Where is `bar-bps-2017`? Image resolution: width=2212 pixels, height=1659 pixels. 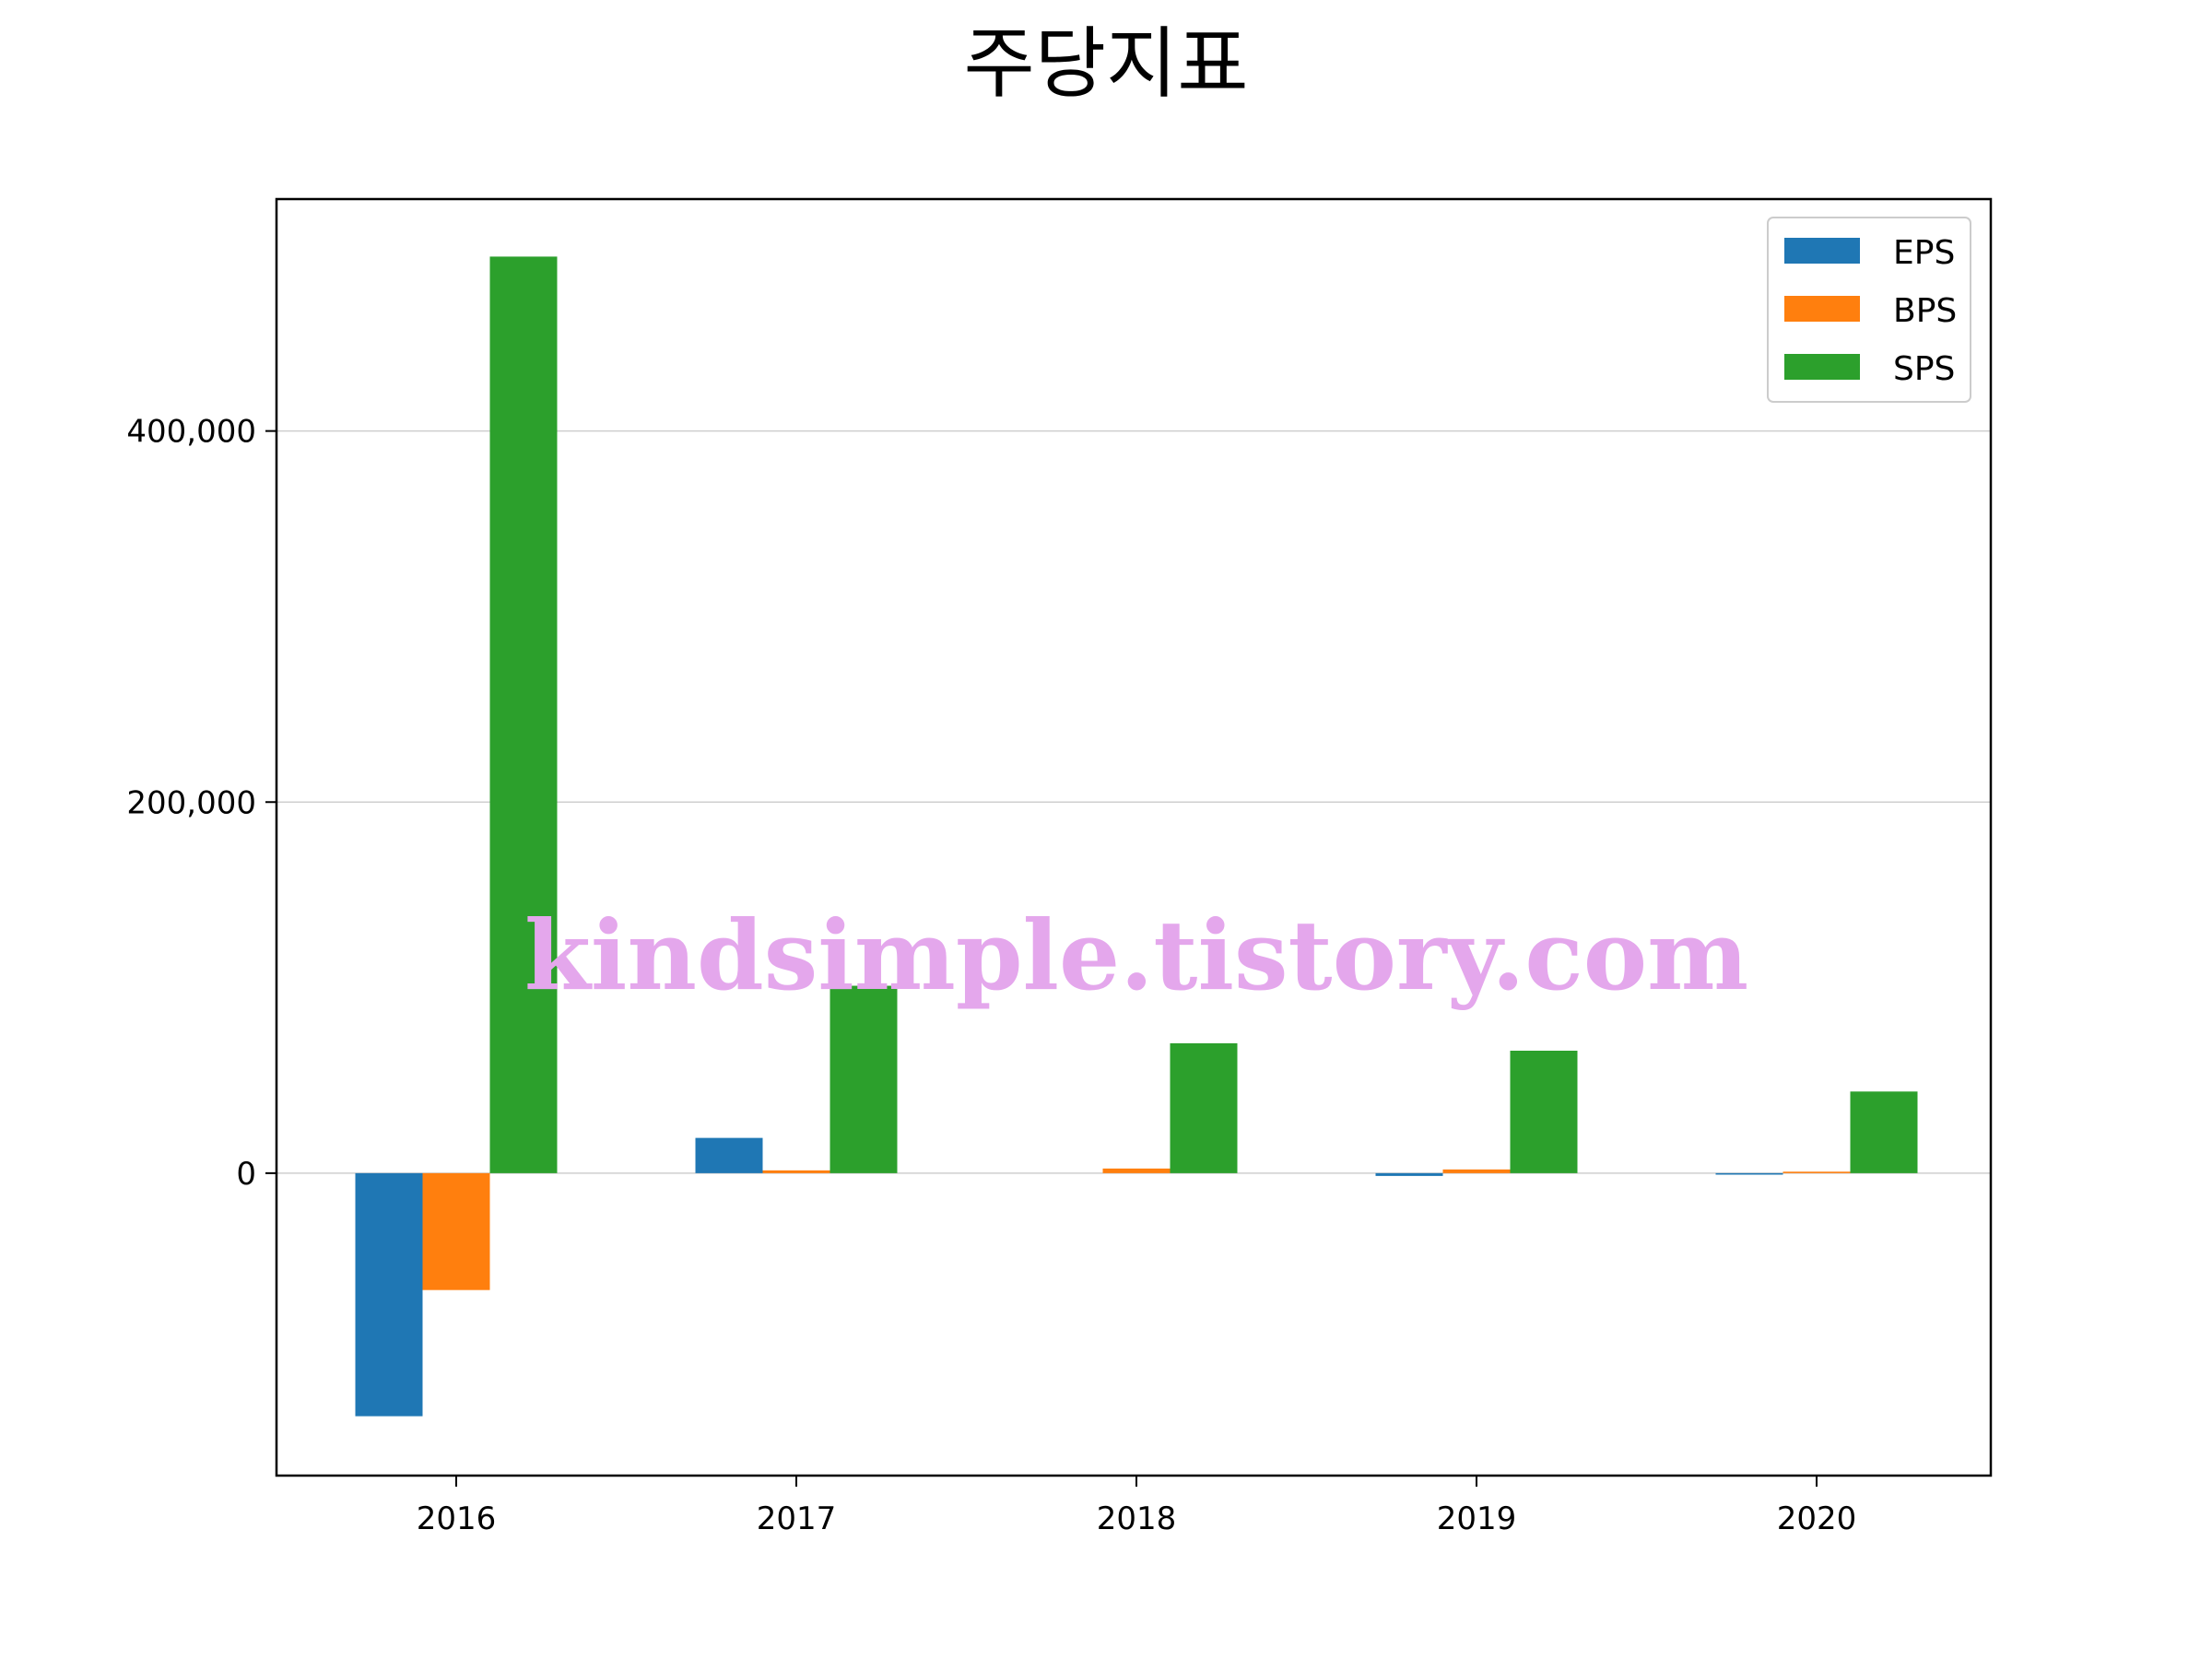 bar-bps-2017 is located at coordinates (796, 1171).